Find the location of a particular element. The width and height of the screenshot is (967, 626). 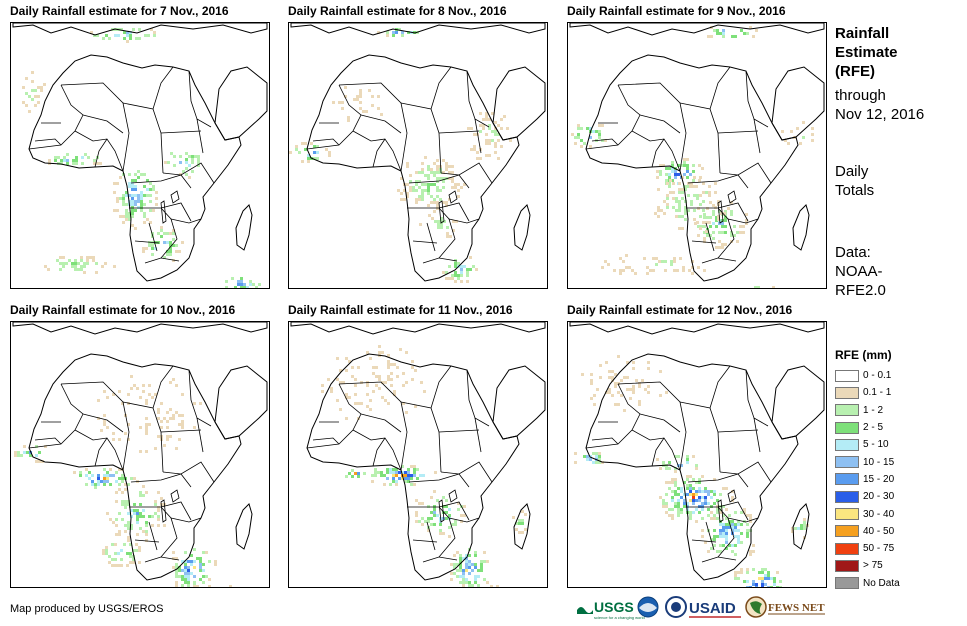

legend-label: No Data is located at coordinates (881, 583).